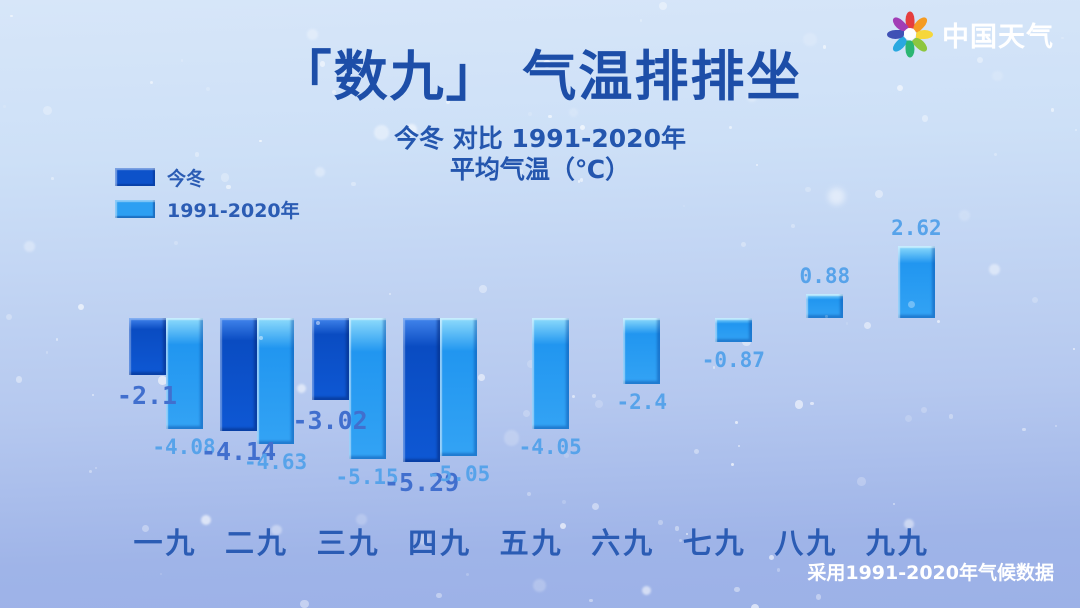 The width and height of the screenshot is (1080, 608). Describe the element at coordinates (186, 178) in the screenshot. I see `legend-label: 今冬` at that location.